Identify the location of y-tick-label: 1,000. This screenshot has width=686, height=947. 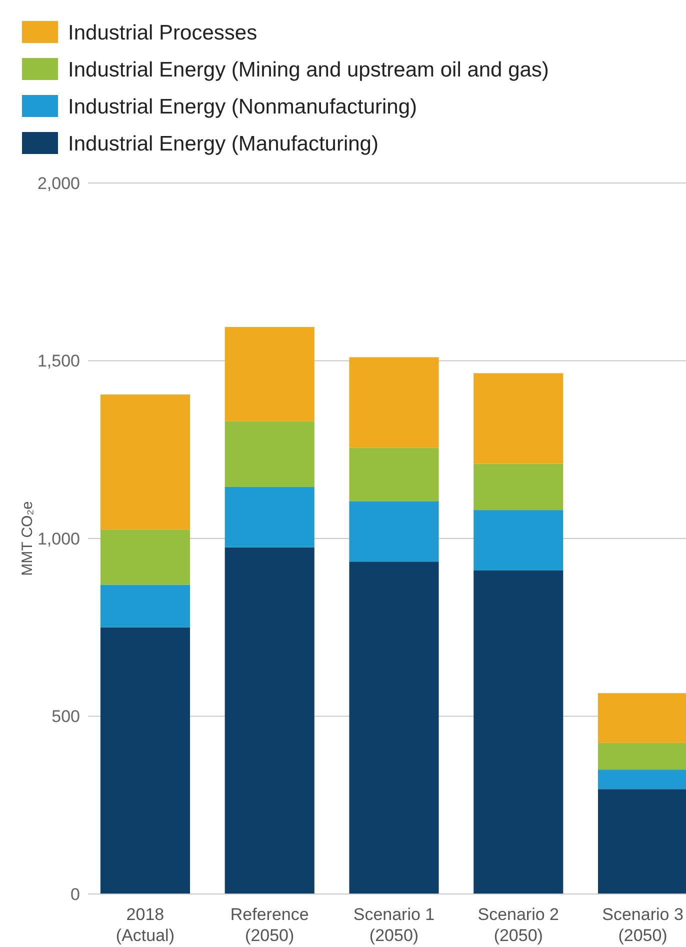
(58, 538).